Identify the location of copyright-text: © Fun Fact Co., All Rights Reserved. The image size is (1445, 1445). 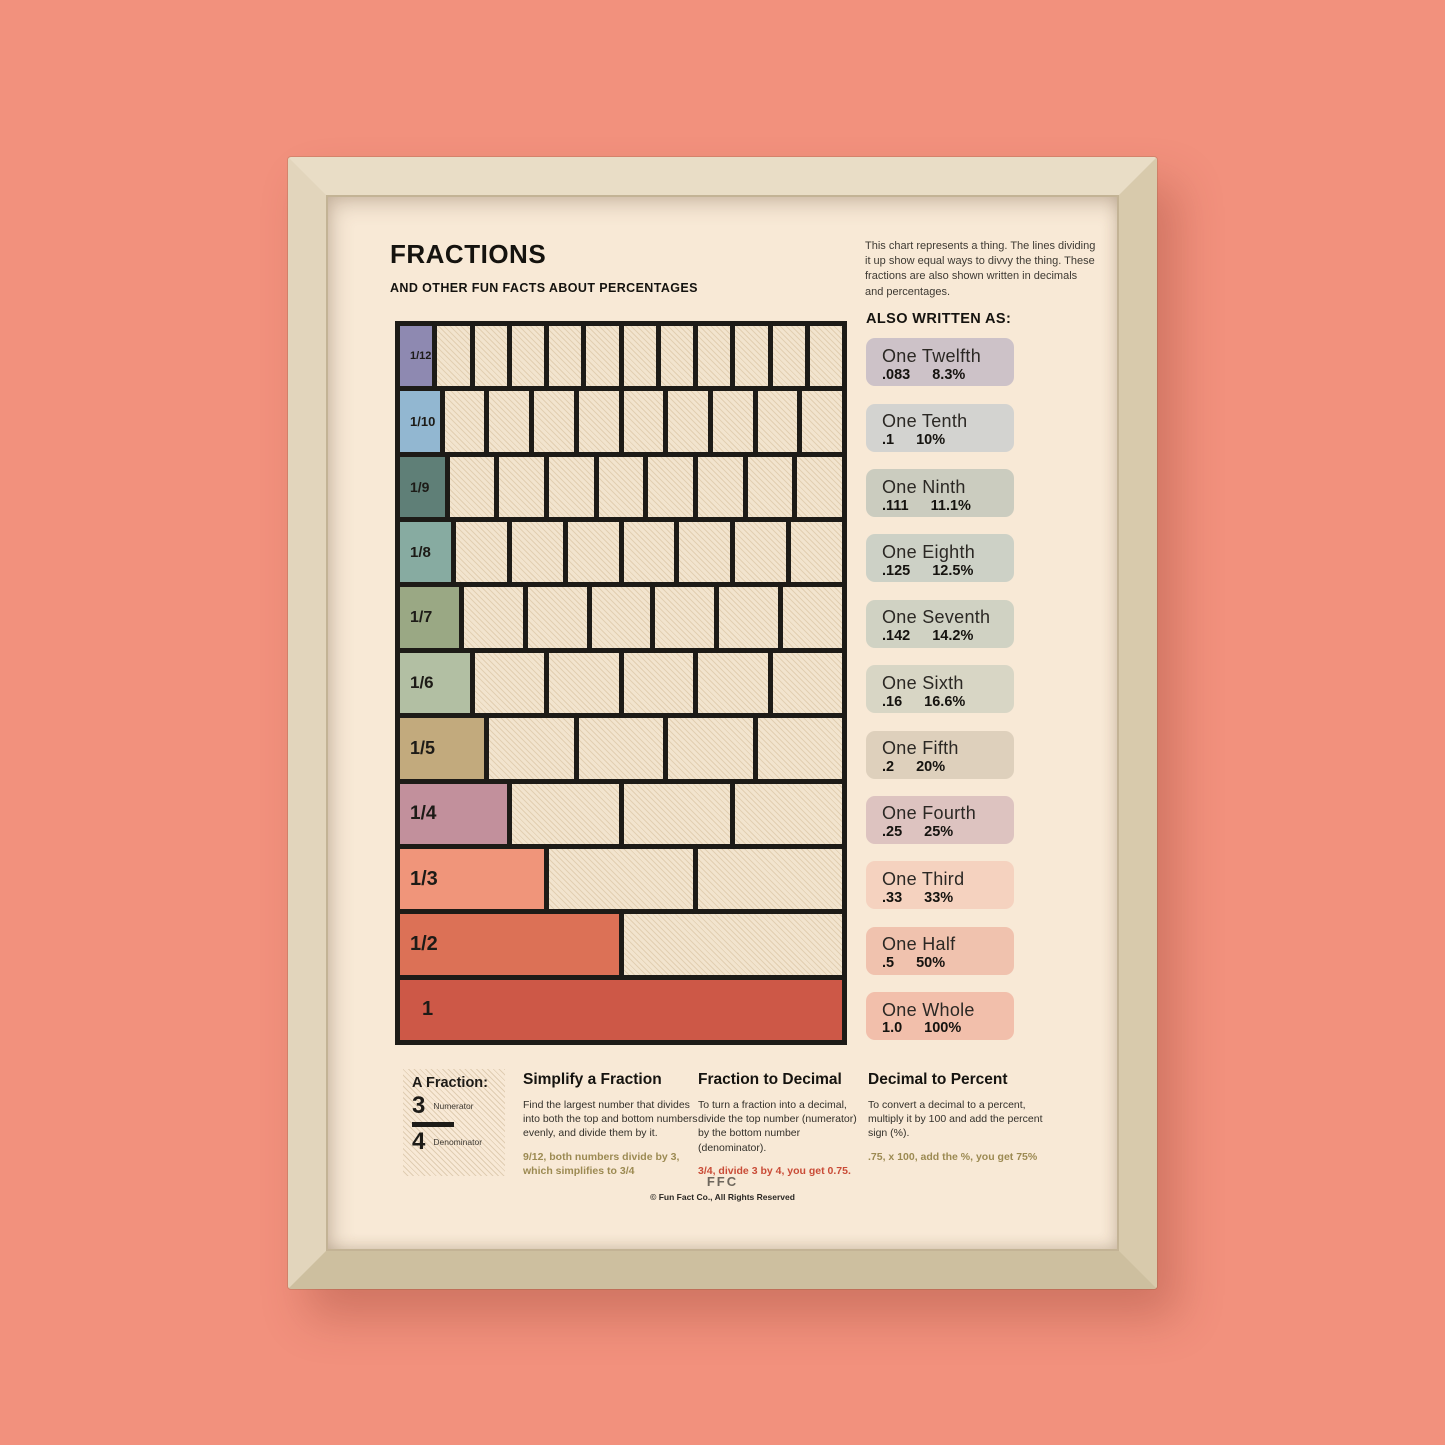
(722, 1197).